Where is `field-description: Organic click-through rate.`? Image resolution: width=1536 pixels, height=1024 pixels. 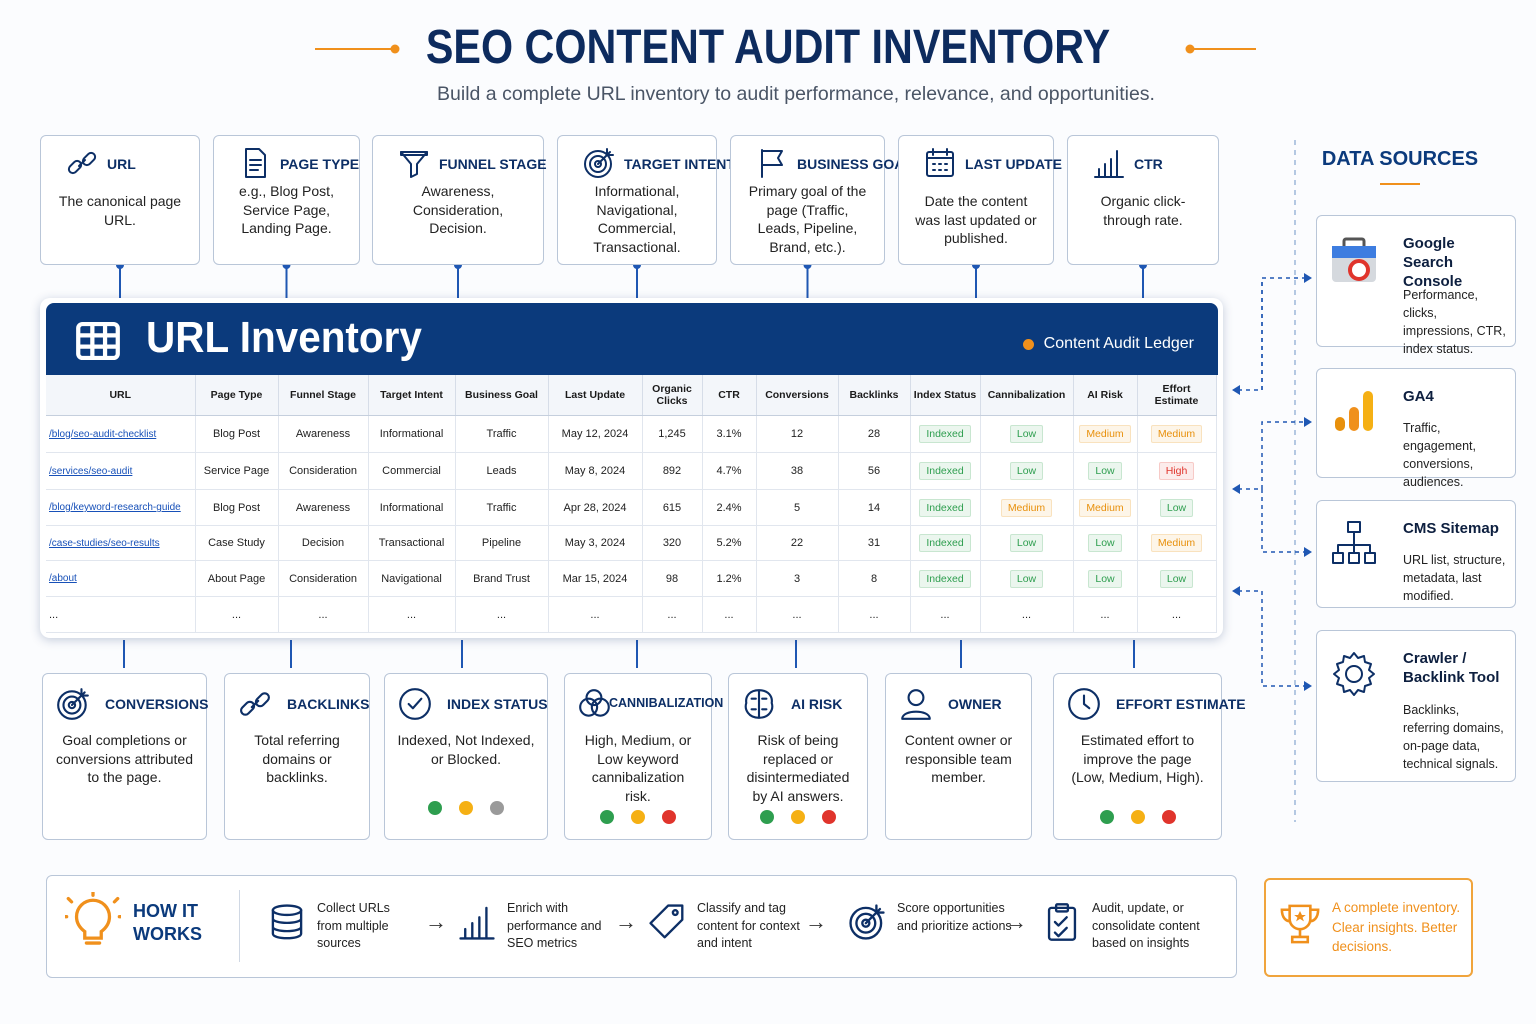
field-description: Organic click-through rate. is located at coordinates (1143, 210).